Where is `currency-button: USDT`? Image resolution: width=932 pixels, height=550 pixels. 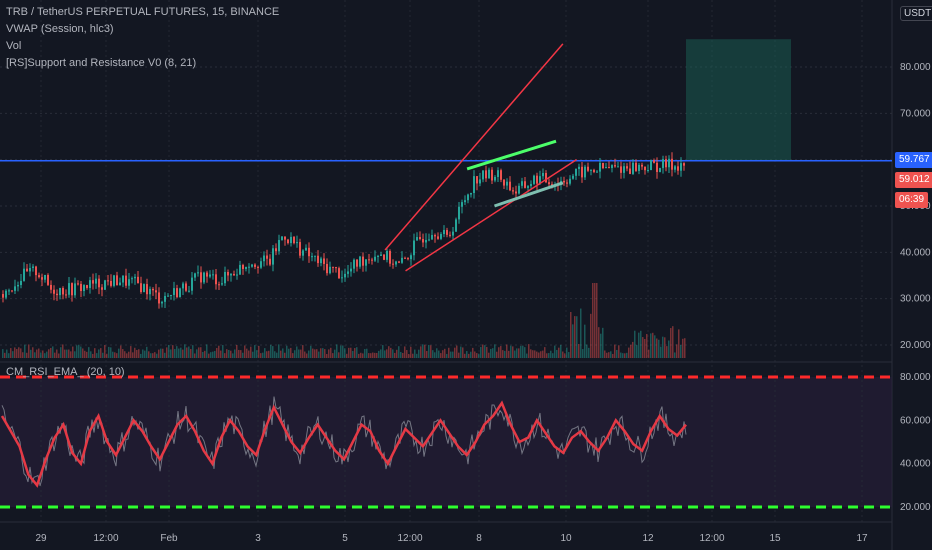 currency-button: USDT is located at coordinates (916, 13).